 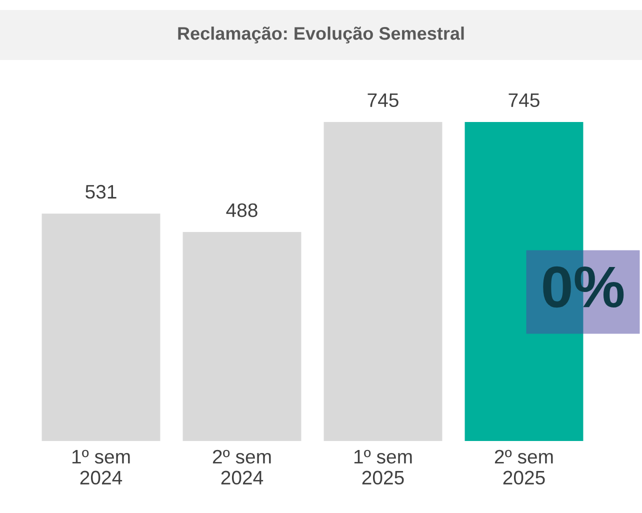 I want to click on x-tick-label: 2º sem 2025, so click(x=523, y=467).